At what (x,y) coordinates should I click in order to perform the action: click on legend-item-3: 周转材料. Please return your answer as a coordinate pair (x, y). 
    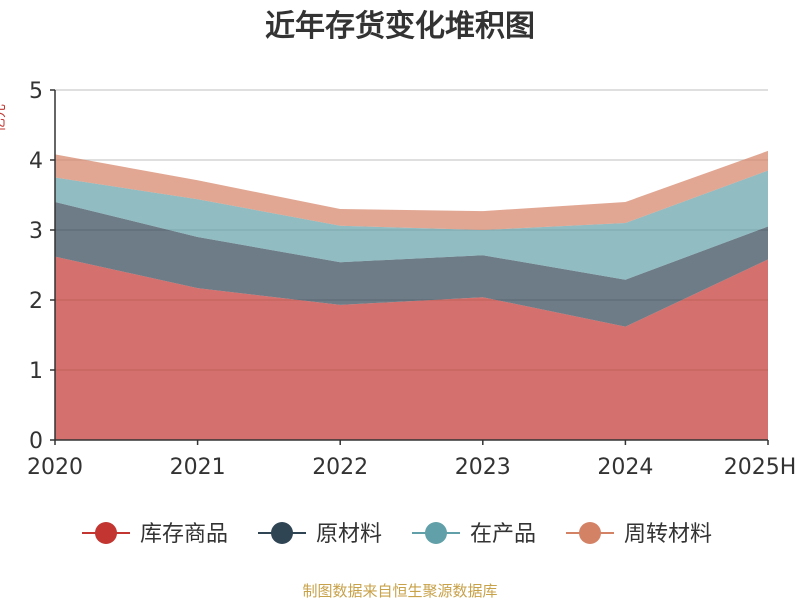
    Looking at the image, I should click on (639, 534).